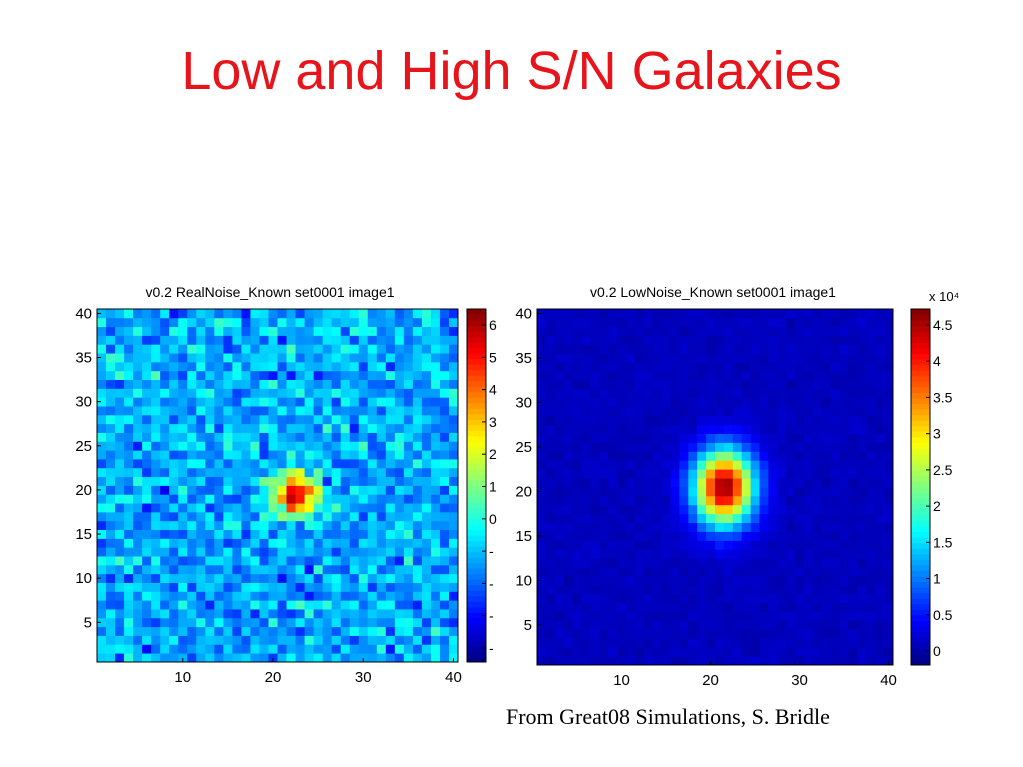 Image resolution: width=1023 pixels, height=767 pixels. Describe the element at coordinates (937, 434) in the screenshot. I see `colorbar-tick-label: 3` at that location.